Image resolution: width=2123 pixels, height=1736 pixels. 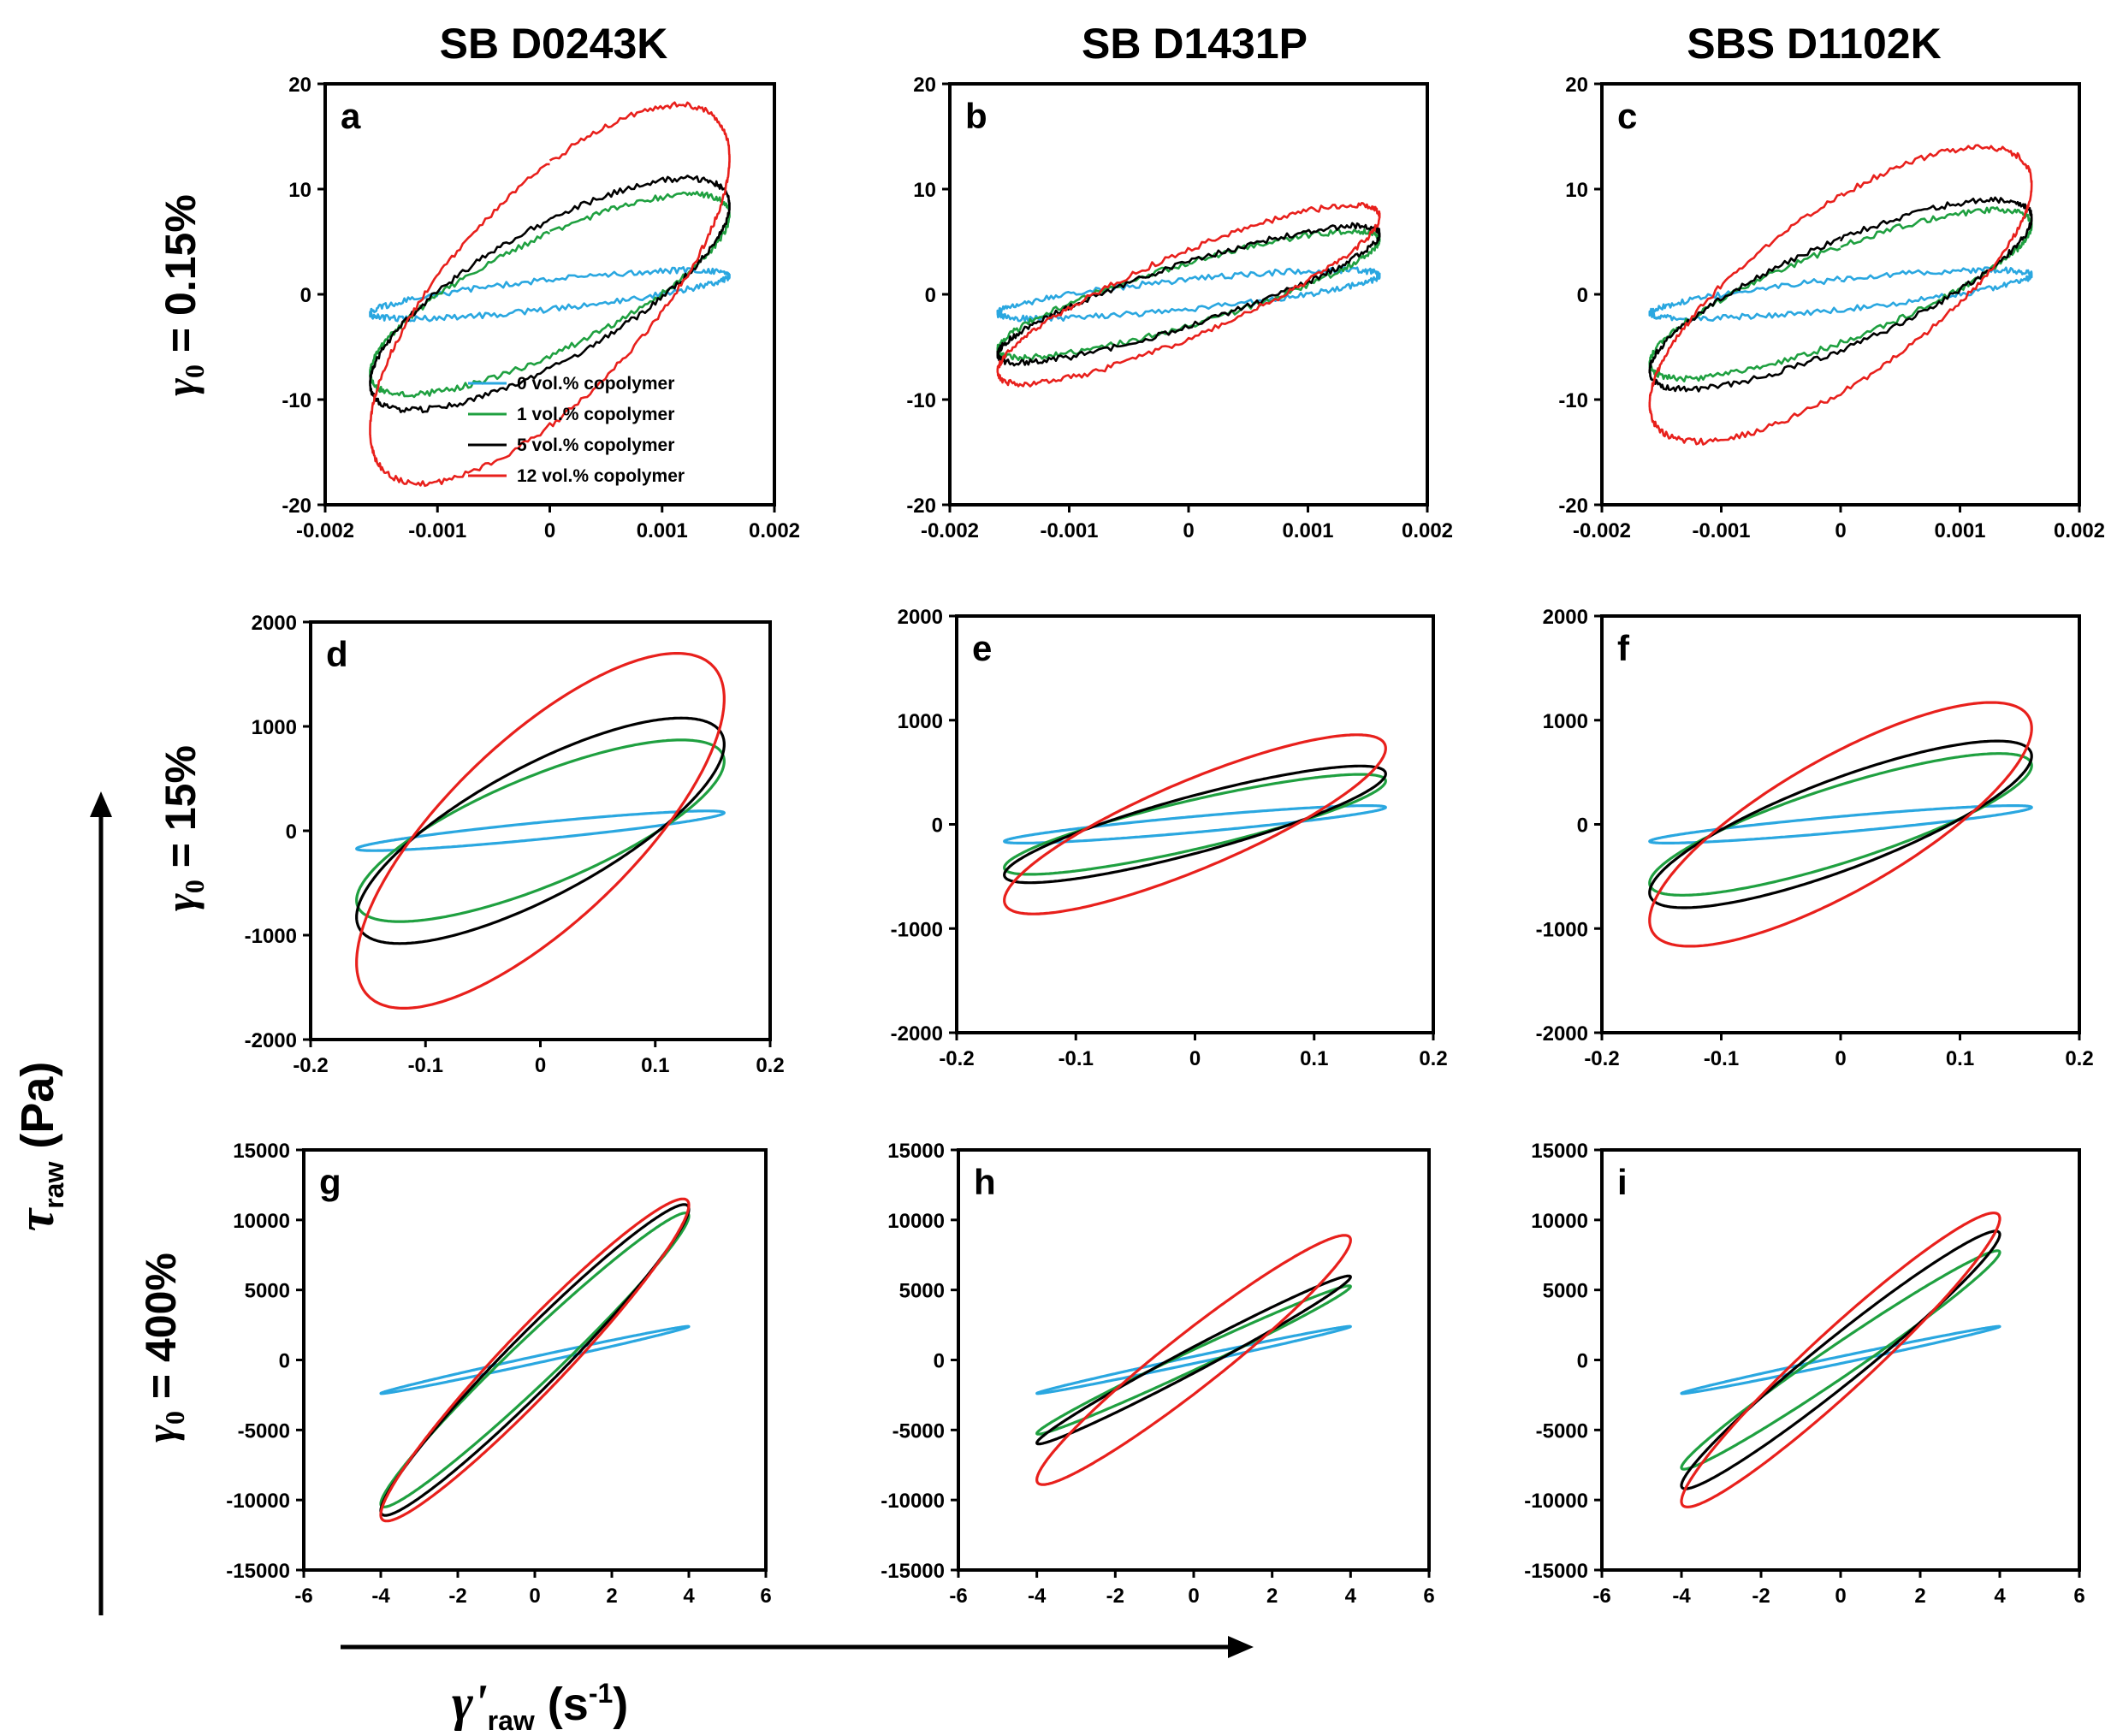 What do you see at coordinates (163, 1348) in the screenshot?
I see `row-label-3: γ0 = 400%` at bounding box center [163, 1348].